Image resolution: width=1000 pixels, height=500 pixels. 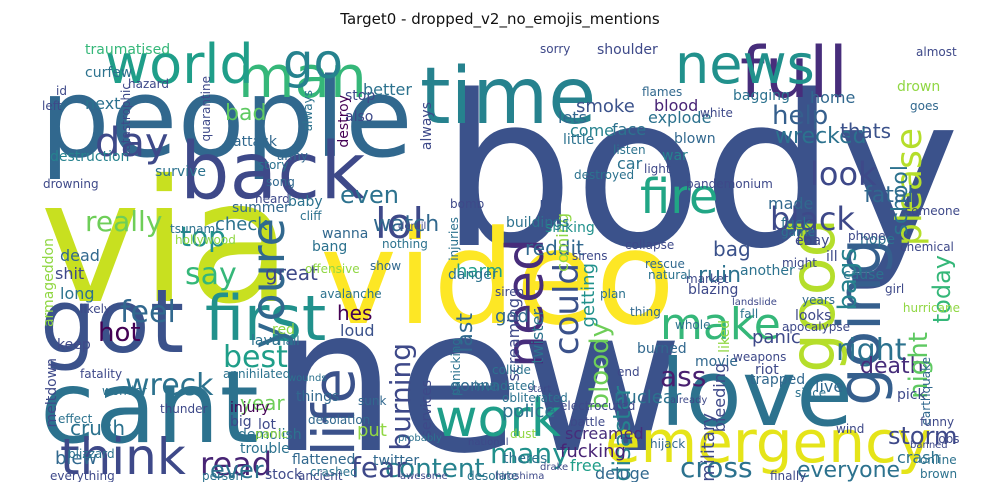 What do you see at coordinates (864, 275) in the screenshot?
I see `word: cause` at bounding box center [864, 275].